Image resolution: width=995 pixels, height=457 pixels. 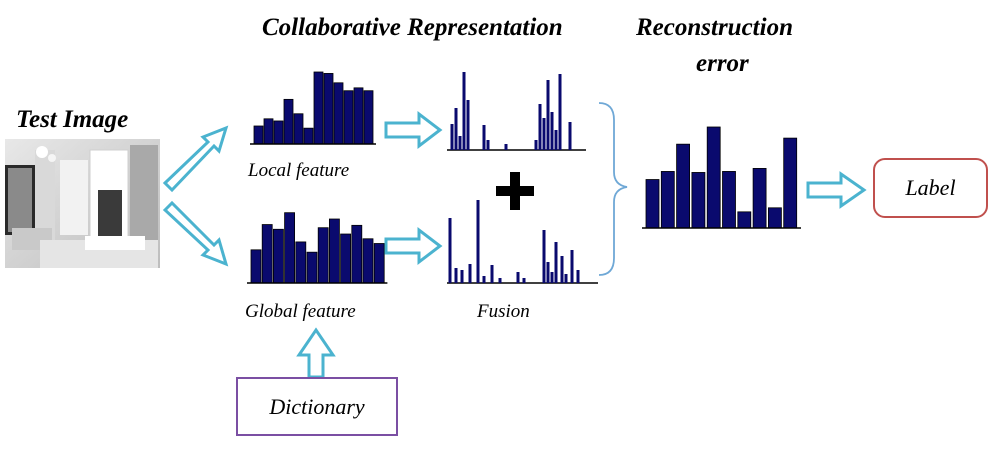 I want to click on dictionary-box: Dictionary, so click(x=317, y=406).